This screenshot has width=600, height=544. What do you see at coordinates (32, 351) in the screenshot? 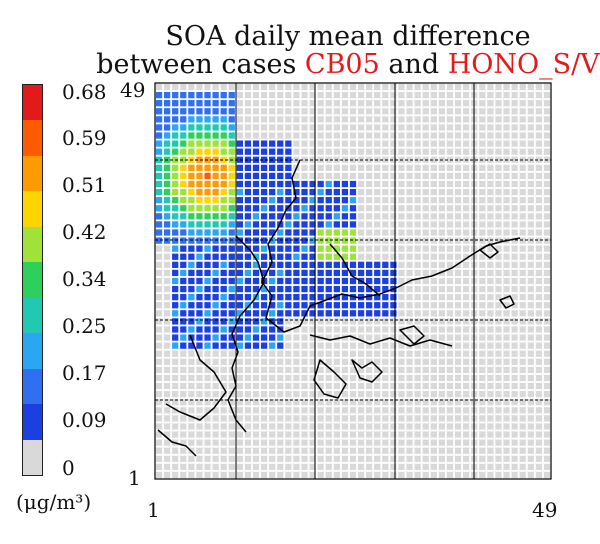
I see `colorbar-segment` at bounding box center [32, 351].